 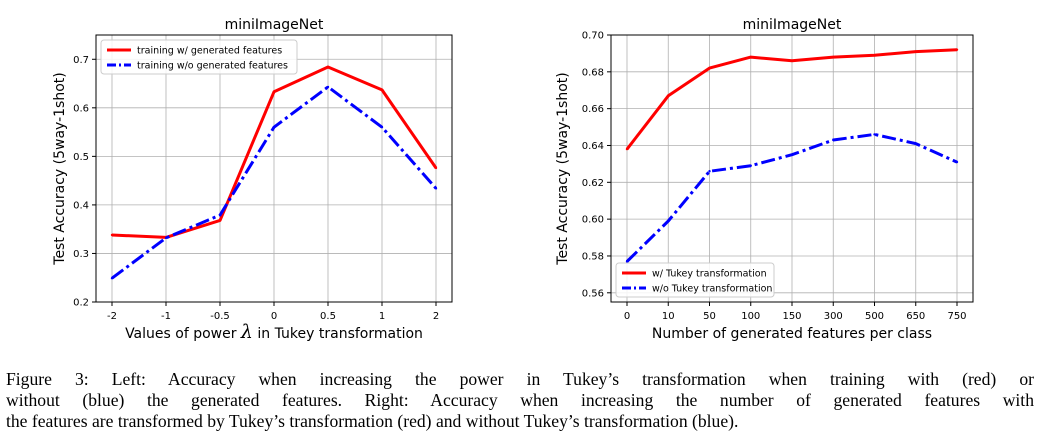 What do you see at coordinates (593, 293) in the screenshot?
I see `y-tick-label: 0.56` at bounding box center [593, 293].